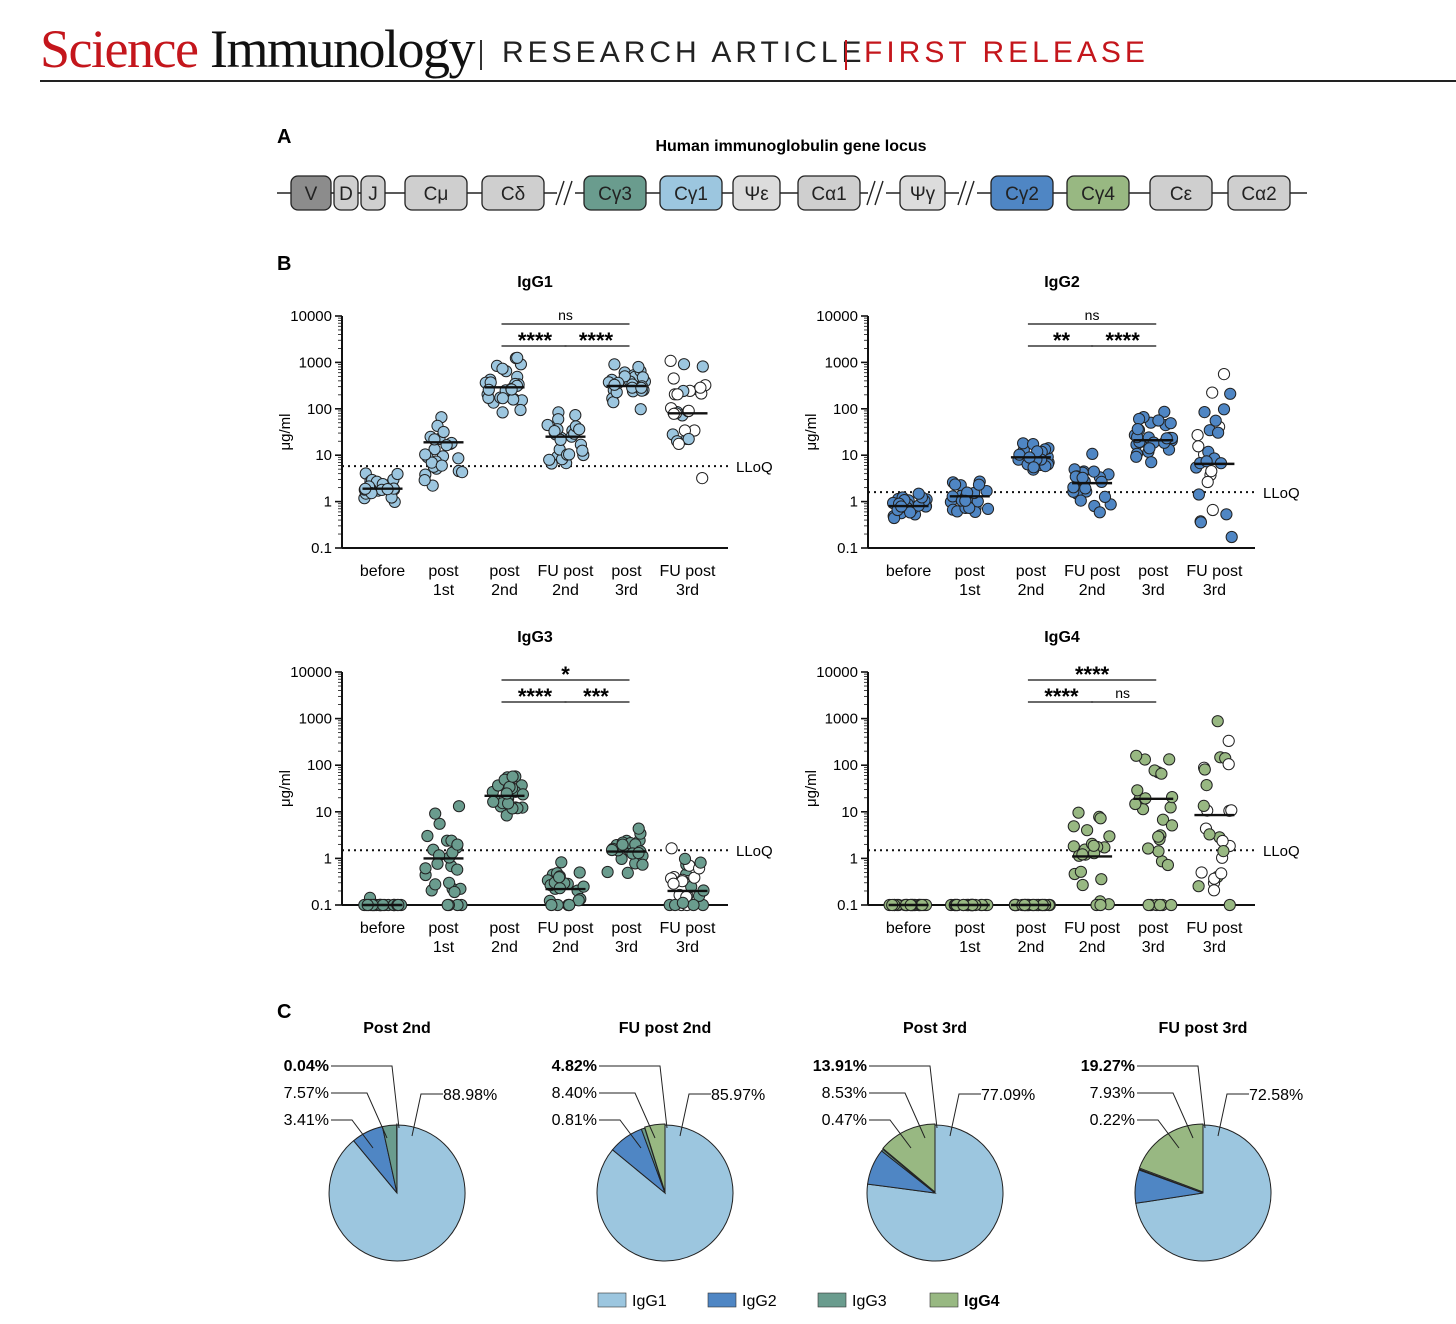 This screenshot has width=1456, height=1324. I want to click on y-tick-label: 10000, so click(837, 672).